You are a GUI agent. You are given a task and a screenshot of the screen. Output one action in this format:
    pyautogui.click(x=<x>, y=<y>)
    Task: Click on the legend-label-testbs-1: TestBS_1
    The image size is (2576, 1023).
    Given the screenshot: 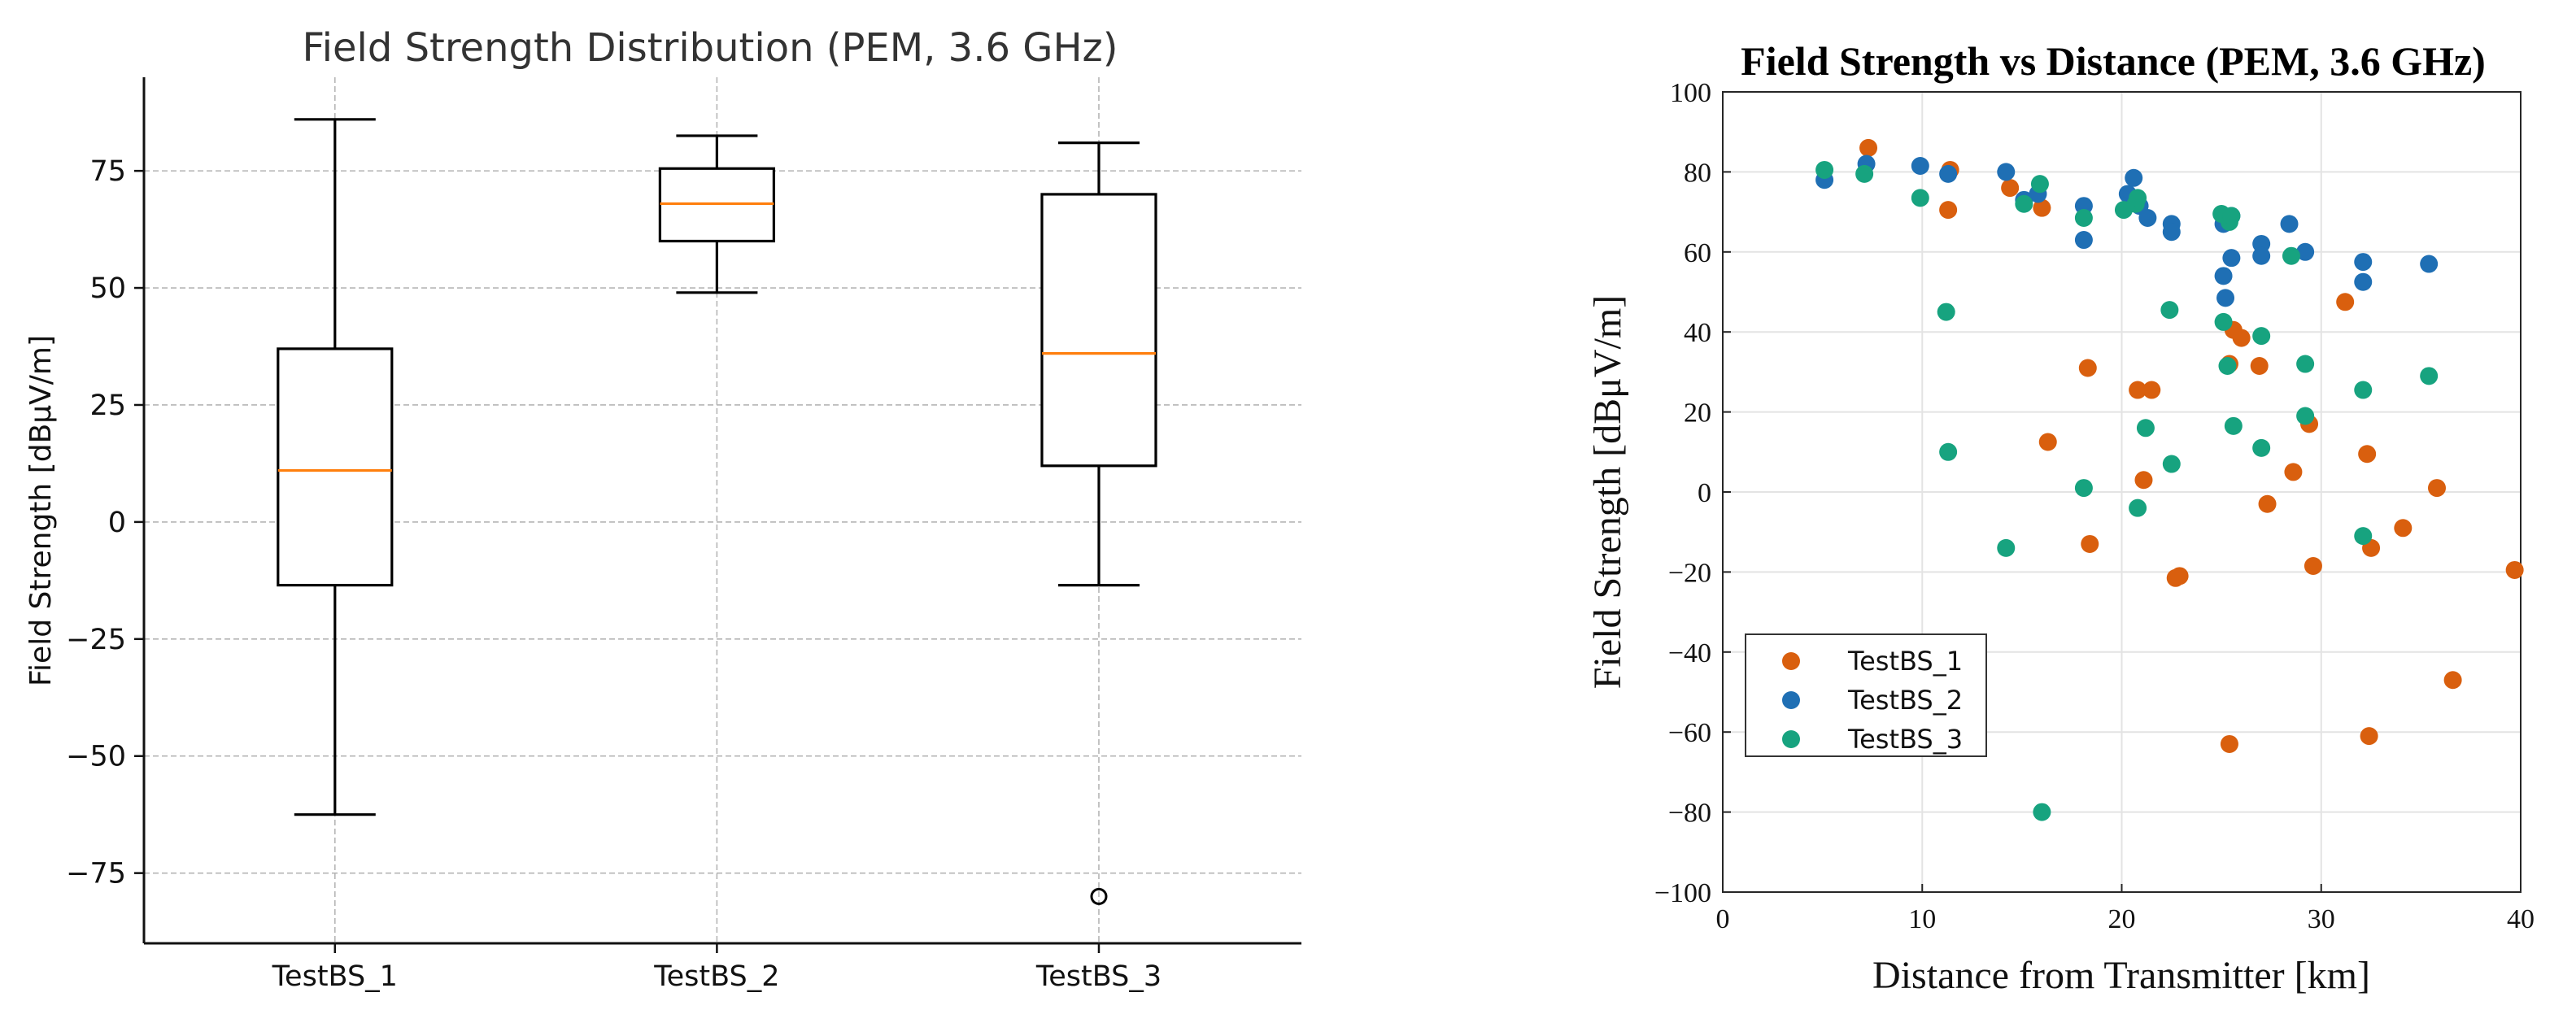 What is the action you would take?
    pyautogui.click(x=1905, y=661)
    